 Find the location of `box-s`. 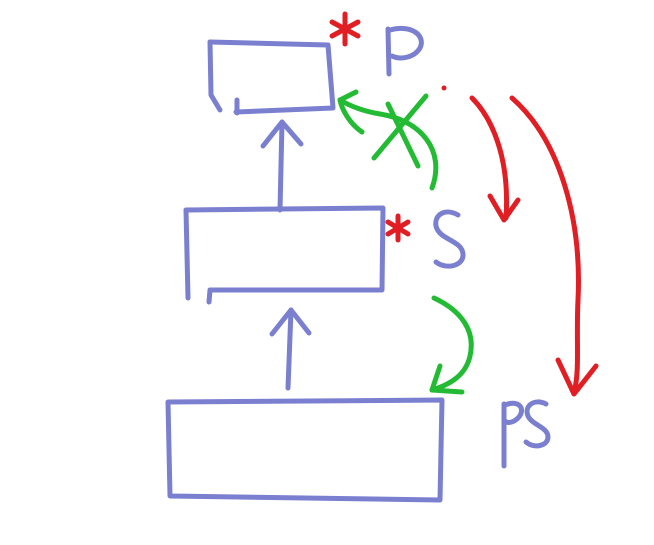

box-s is located at coordinates (284, 255).